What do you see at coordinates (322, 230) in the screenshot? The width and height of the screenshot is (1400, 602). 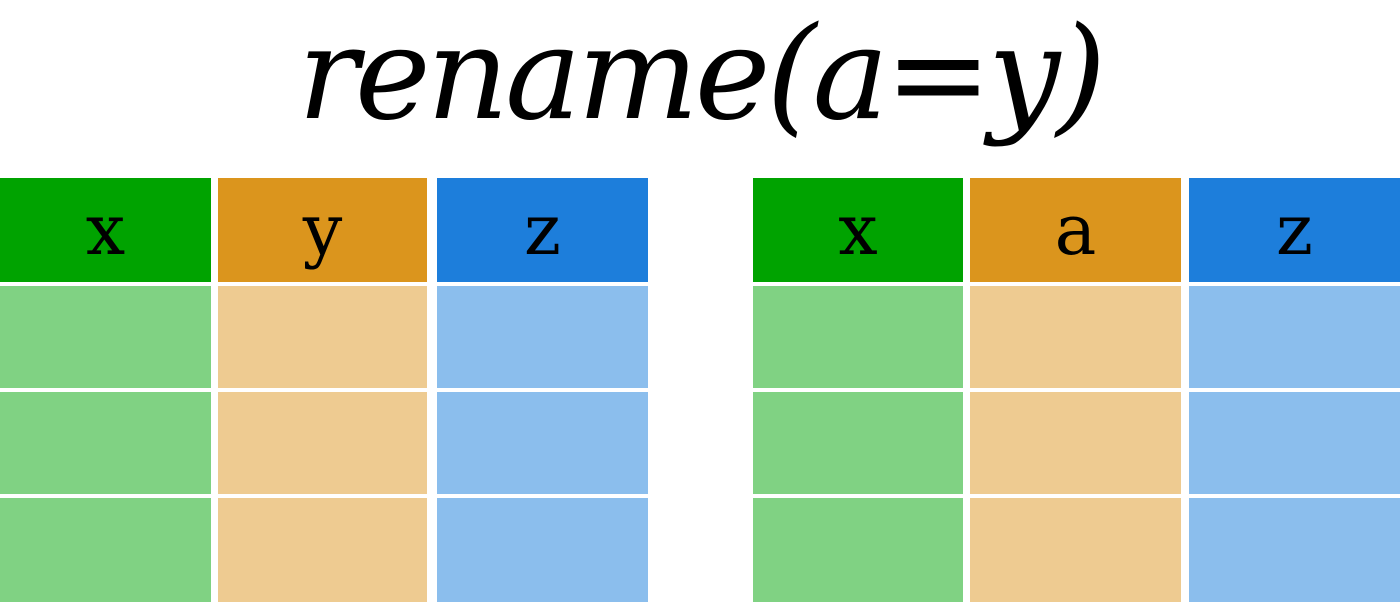 I see `column-header-y: y` at bounding box center [322, 230].